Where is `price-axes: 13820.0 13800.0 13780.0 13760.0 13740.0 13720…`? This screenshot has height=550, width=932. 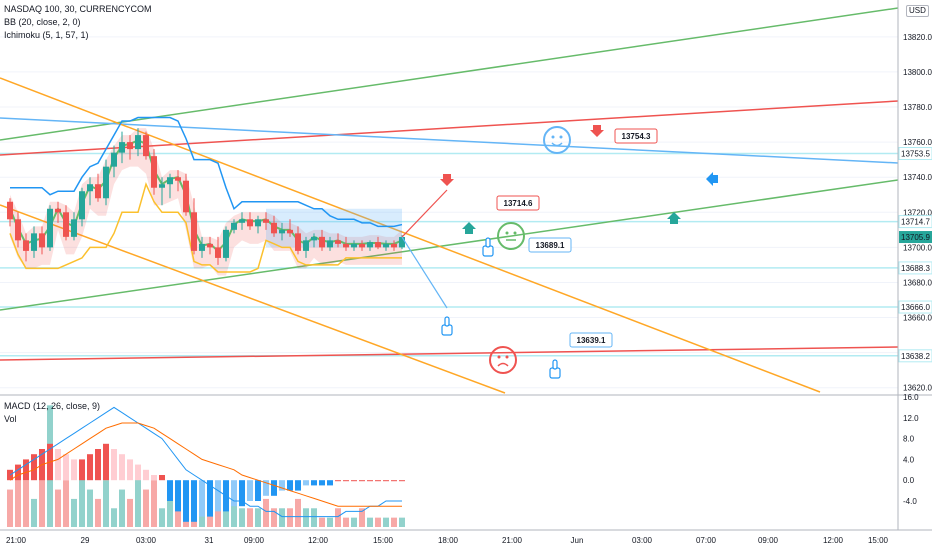 price-axes: 13820.0 13800.0 13780.0 13760.0 13740.0 13720… is located at coordinates (914, 265).